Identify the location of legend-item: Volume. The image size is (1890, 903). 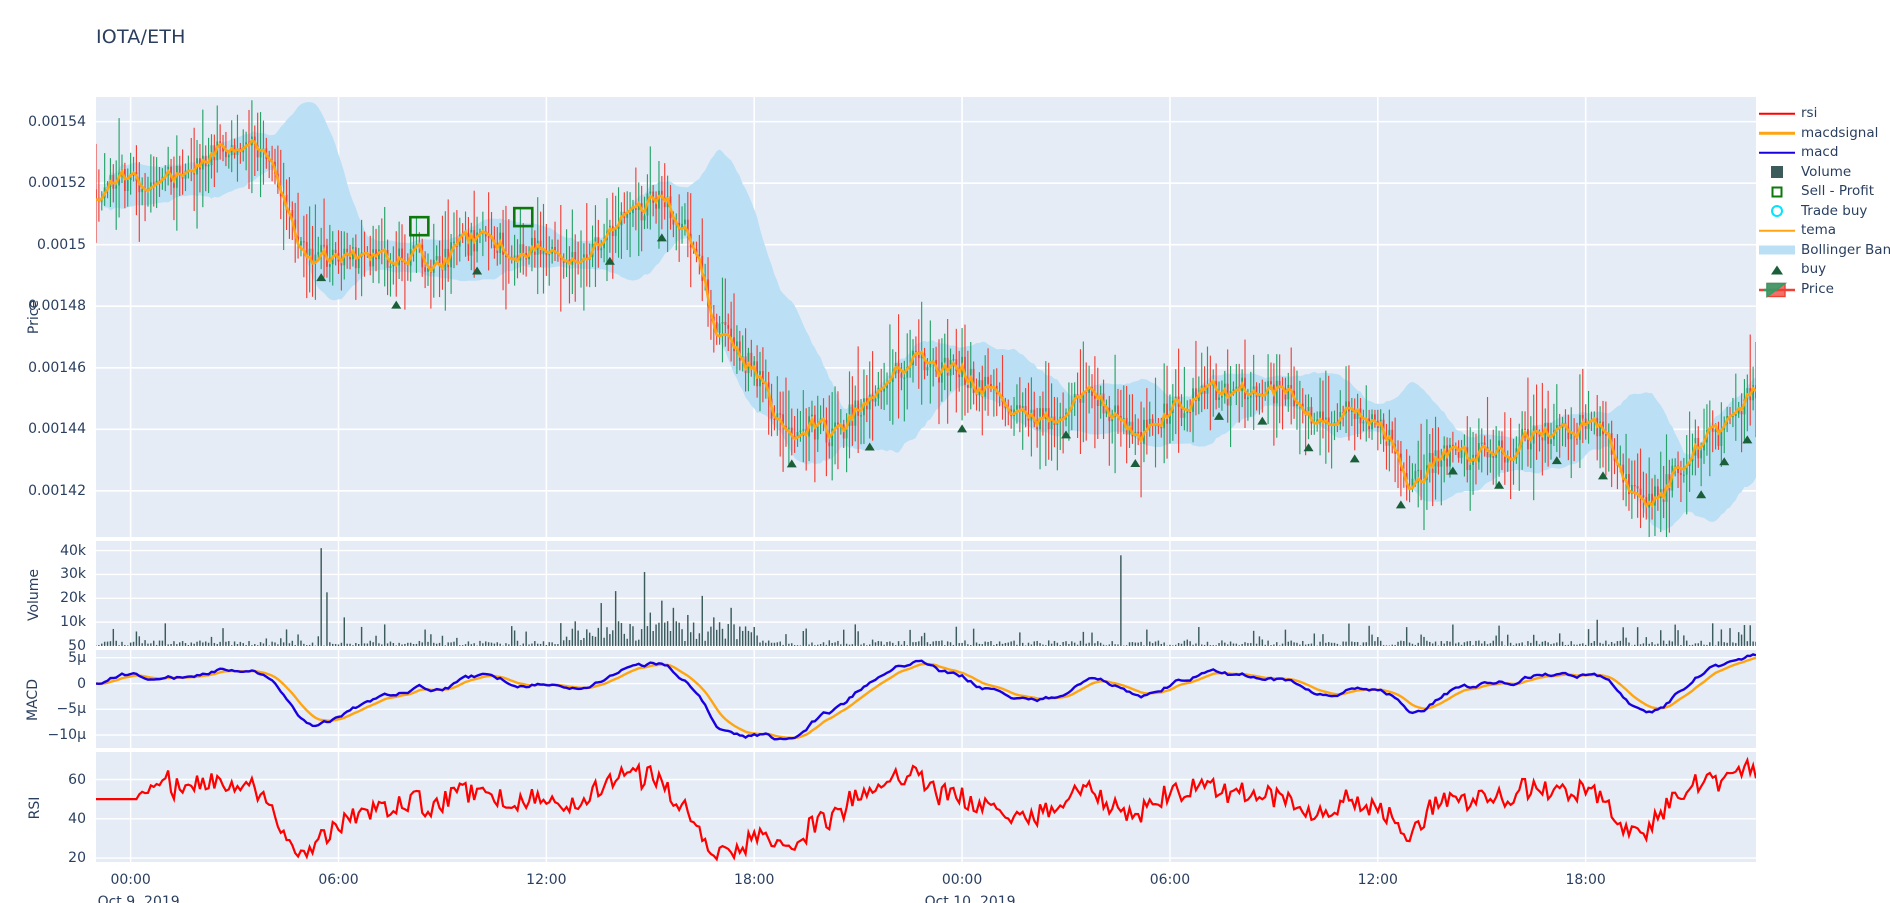
(1823, 173).